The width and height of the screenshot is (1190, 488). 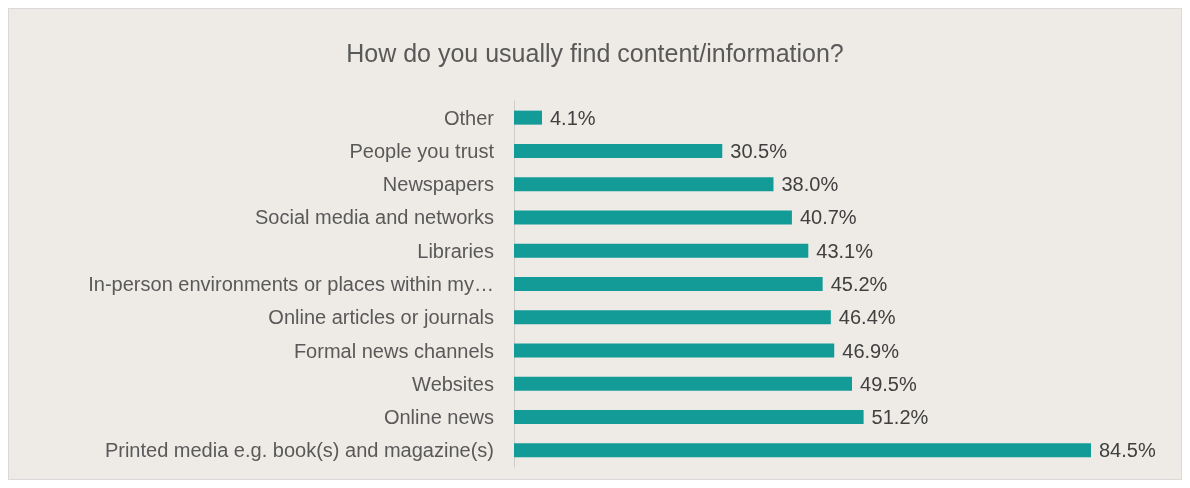 What do you see at coordinates (422, 150) in the screenshot?
I see `y-tick-label: People you trust` at bounding box center [422, 150].